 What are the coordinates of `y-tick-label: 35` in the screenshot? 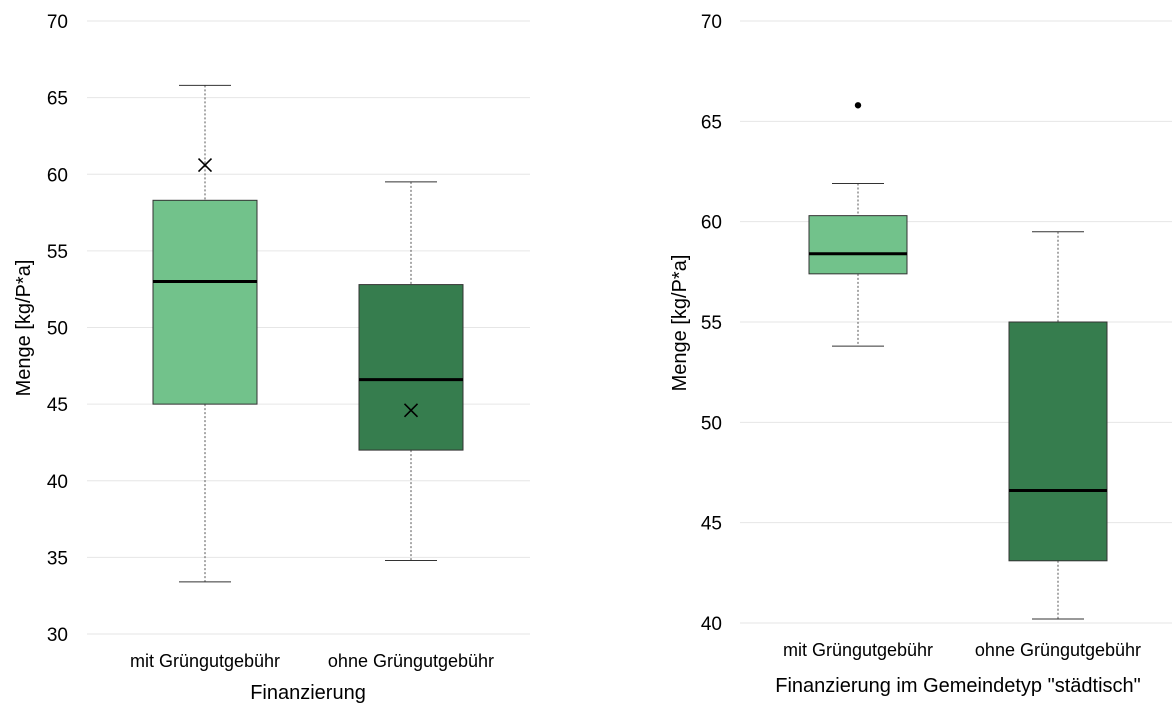 It's located at (57, 558).